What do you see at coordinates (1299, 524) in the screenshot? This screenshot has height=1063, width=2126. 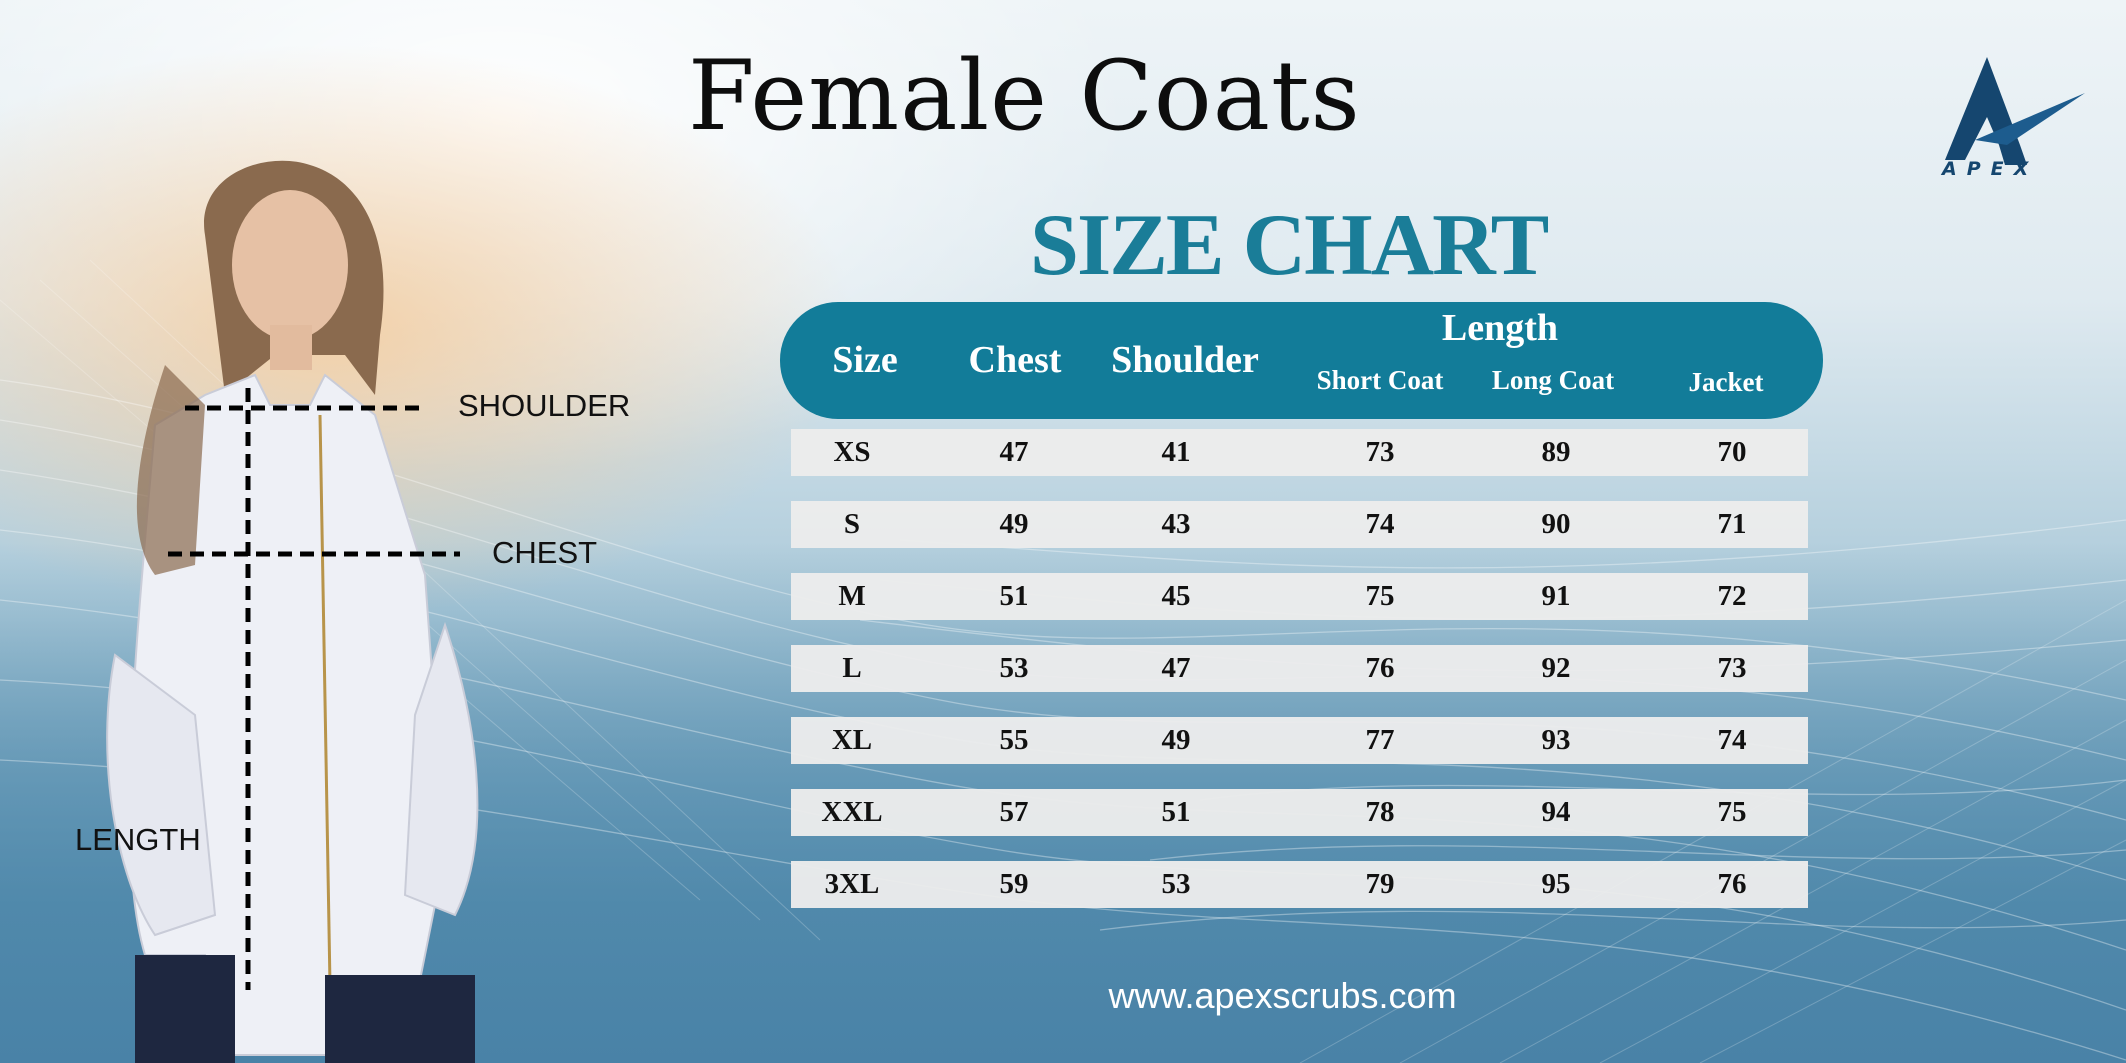 I see `table-row: S 49 43 74 90 71` at bounding box center [1299, 524].